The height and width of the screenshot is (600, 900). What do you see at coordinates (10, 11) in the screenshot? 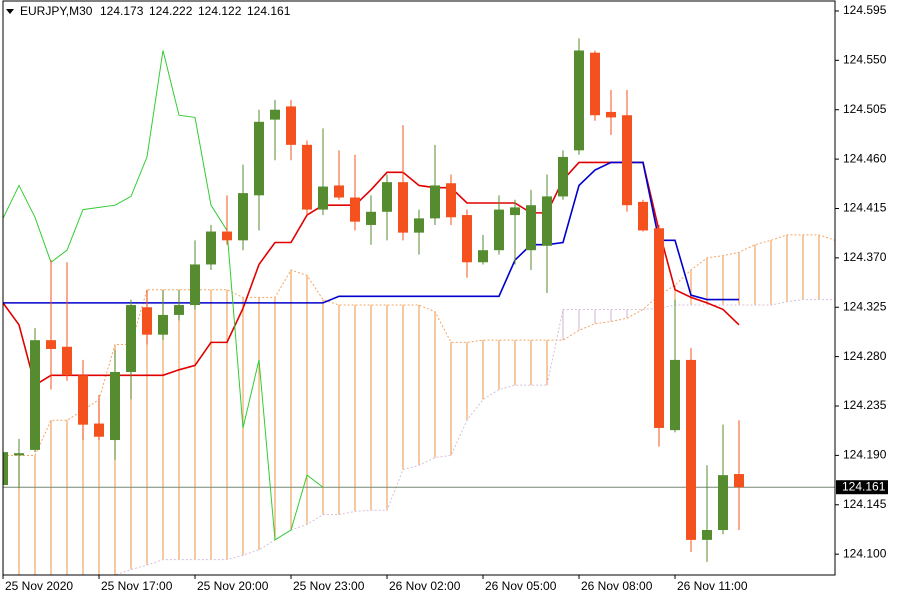
I see `menu-triangle` at bounding box center [10, 11].